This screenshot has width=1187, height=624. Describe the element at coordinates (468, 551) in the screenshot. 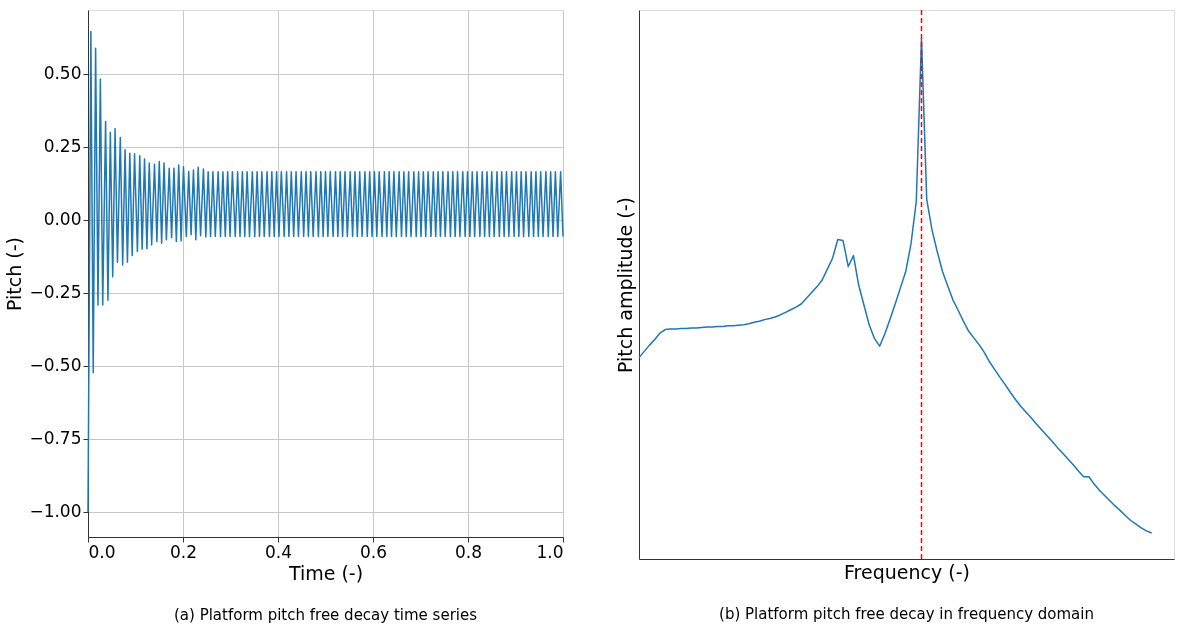

I see `x-tick-label: 0.8` at that location.